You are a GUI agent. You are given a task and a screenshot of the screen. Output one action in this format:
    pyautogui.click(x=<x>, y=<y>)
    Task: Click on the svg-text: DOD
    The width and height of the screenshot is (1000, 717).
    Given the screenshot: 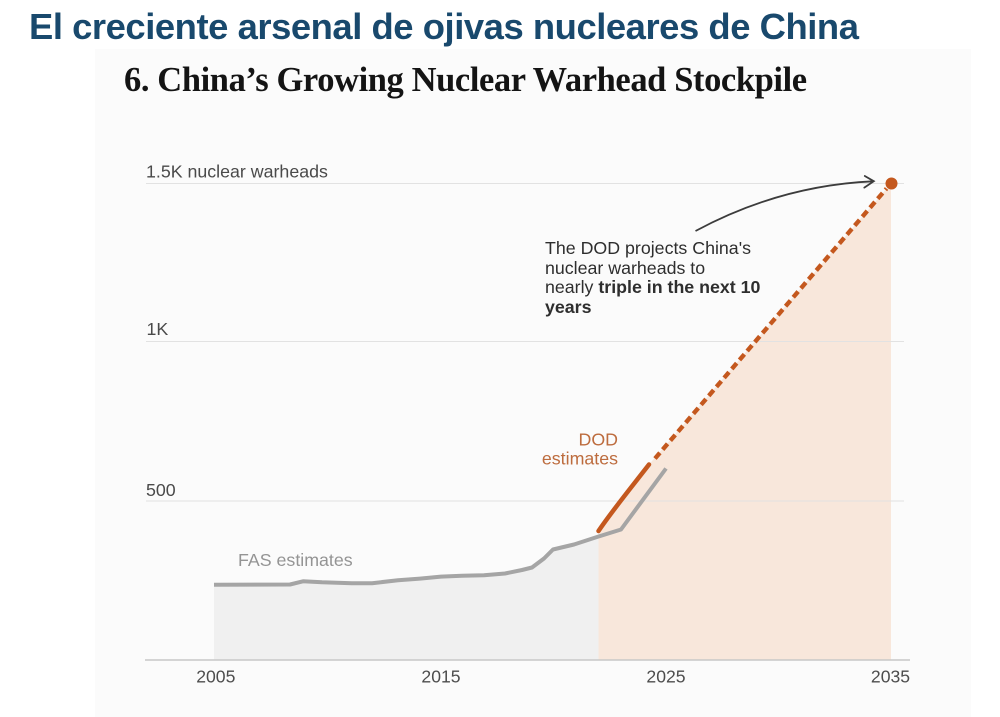 What is the action you would take?
    pyautogui.click(x=598, y=440)
    